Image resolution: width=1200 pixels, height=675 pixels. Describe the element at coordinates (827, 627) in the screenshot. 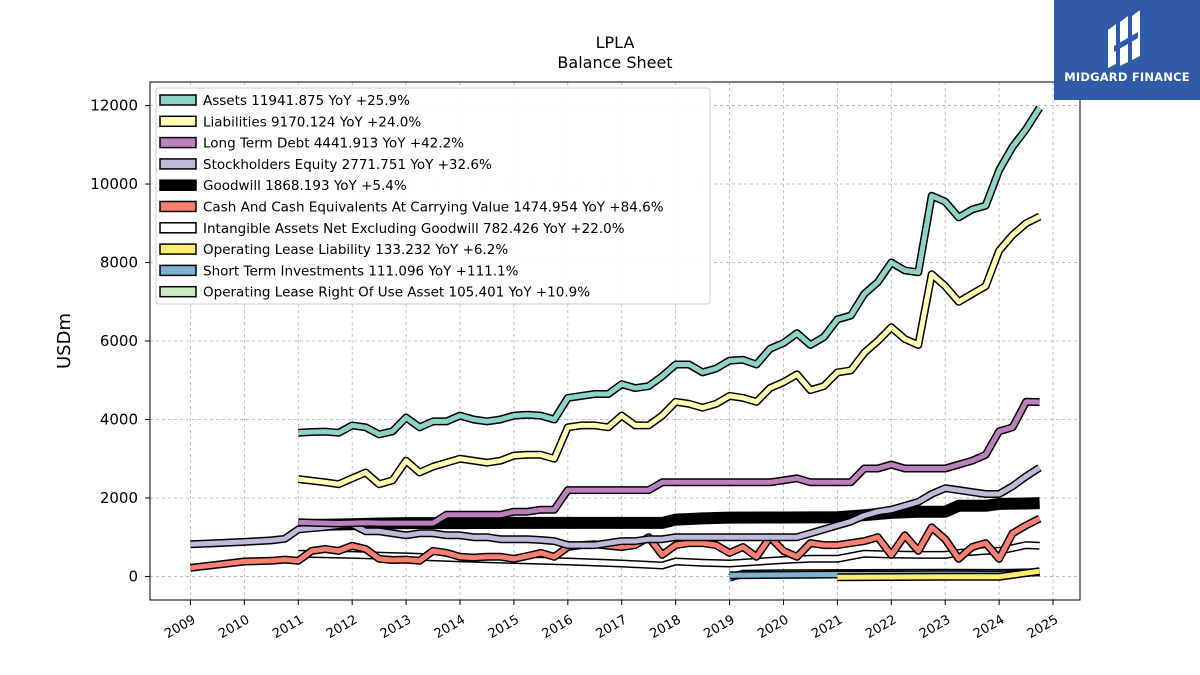

I see `x-tick-label: 2021` at that location.